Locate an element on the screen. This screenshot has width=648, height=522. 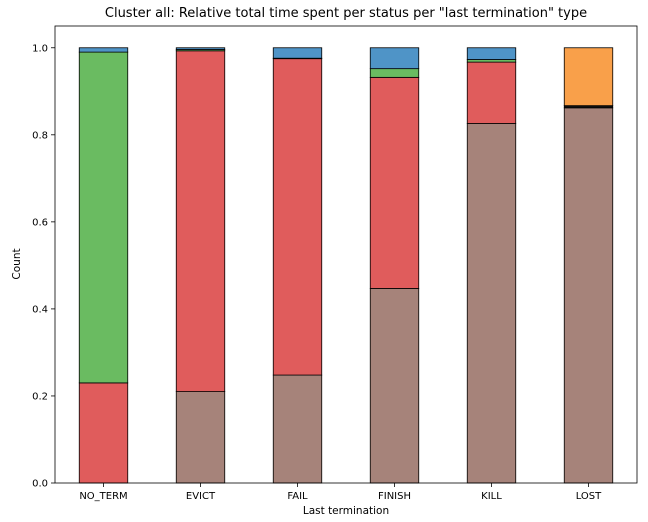
x-axis-label: Last termination is located at coordinates (346, 511).